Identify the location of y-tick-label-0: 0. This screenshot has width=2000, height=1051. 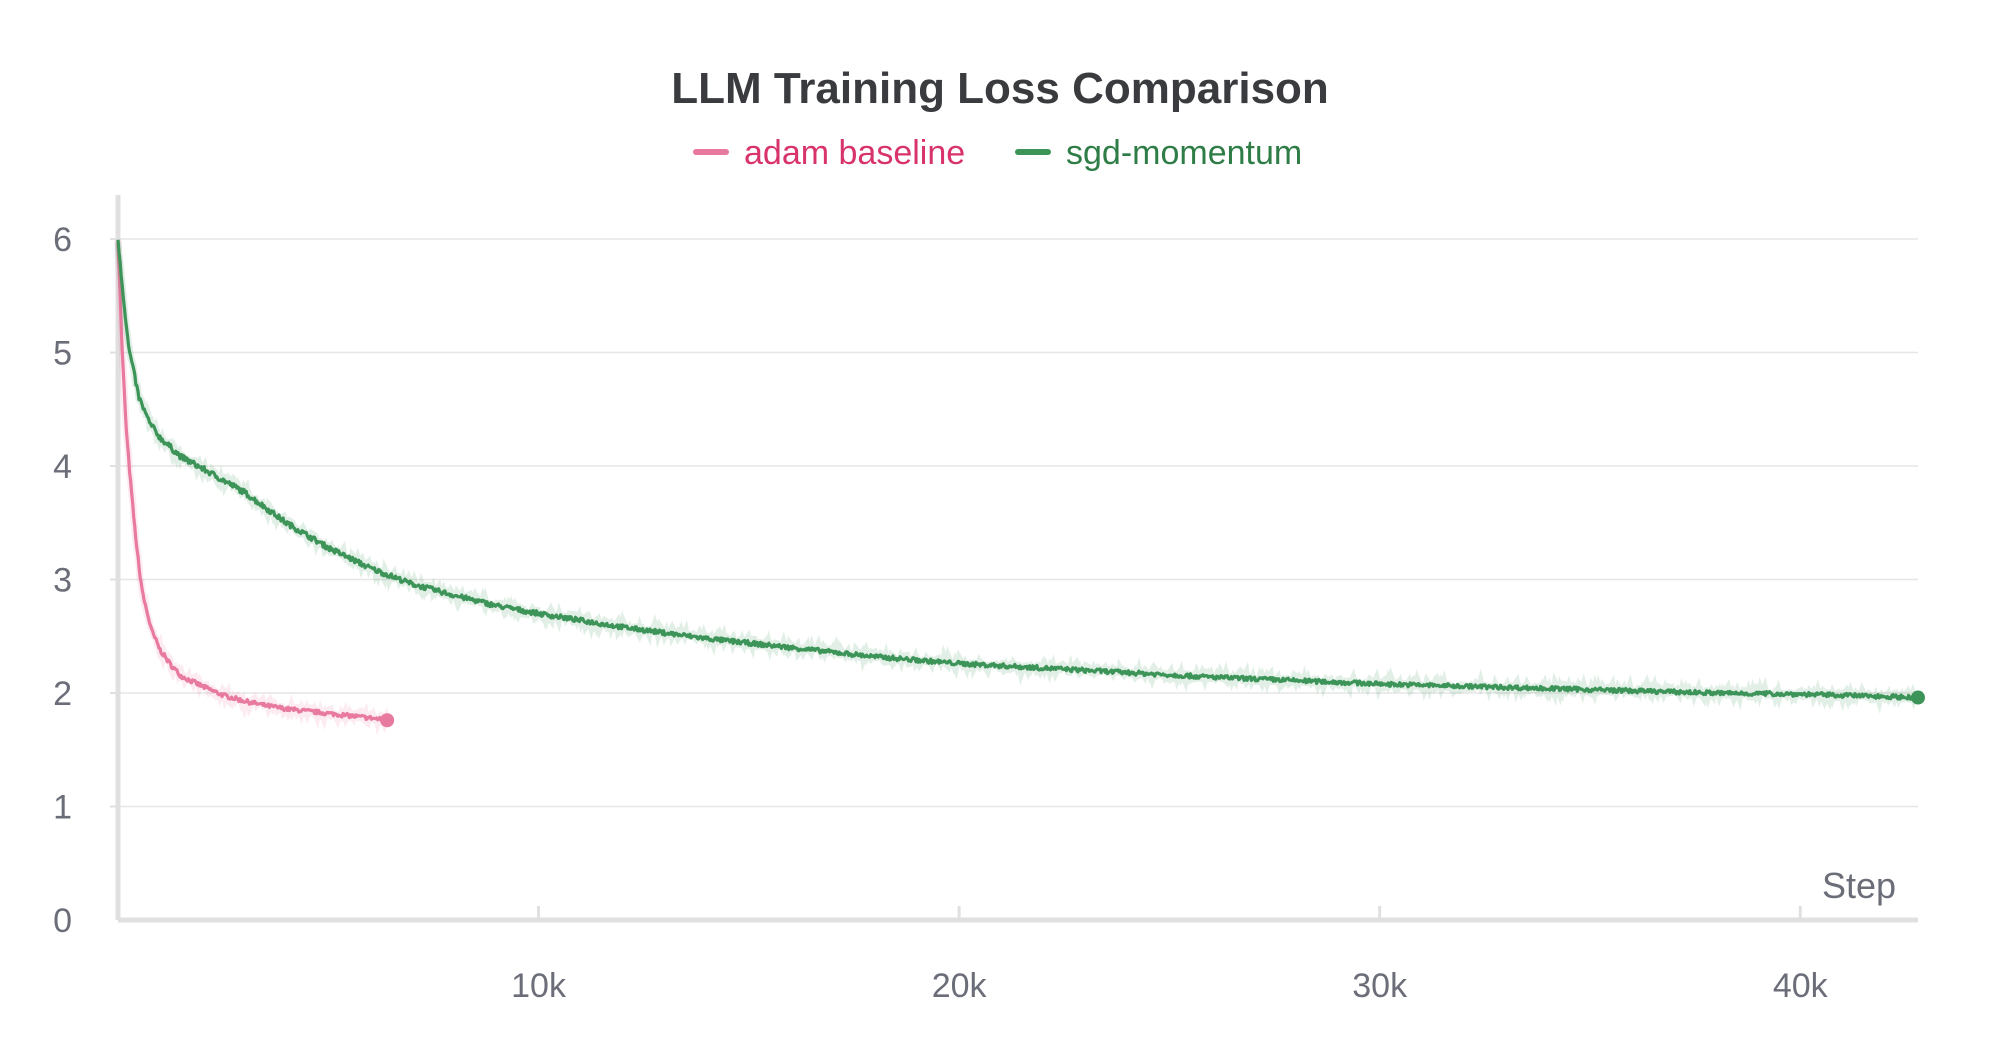
(62, 921).